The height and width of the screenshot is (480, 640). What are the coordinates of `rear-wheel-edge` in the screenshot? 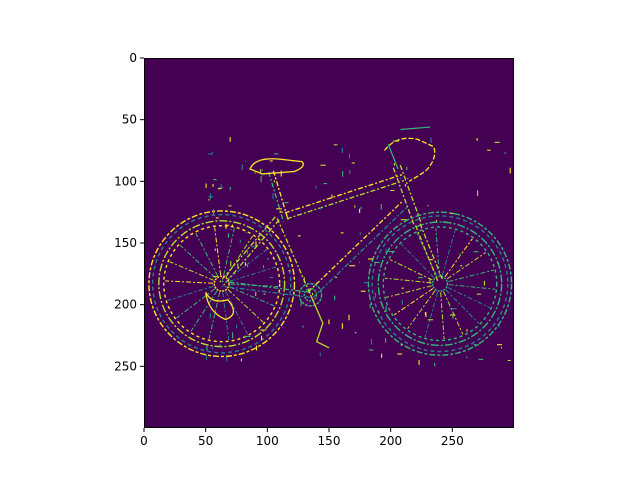 It's located at (221, 283).